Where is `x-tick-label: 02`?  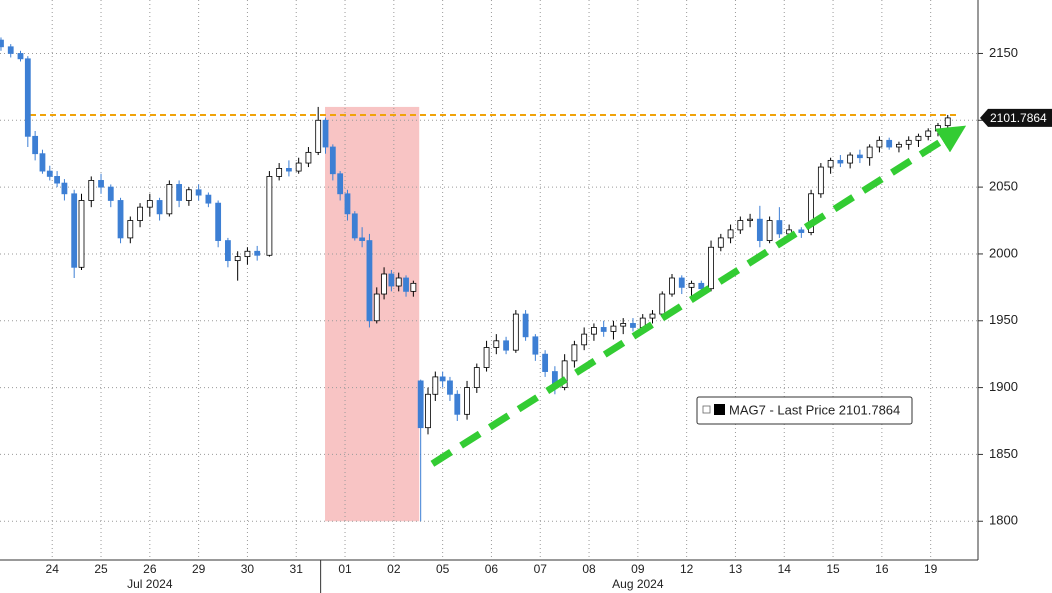
x-tick-label: 02 is located at coordinates (394, 569).